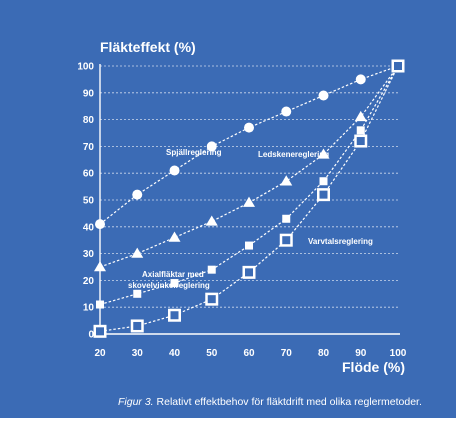 This screenshot has height=424, width=456. I want to click on caption-figure-label: Figur 3., so click(136, 402).